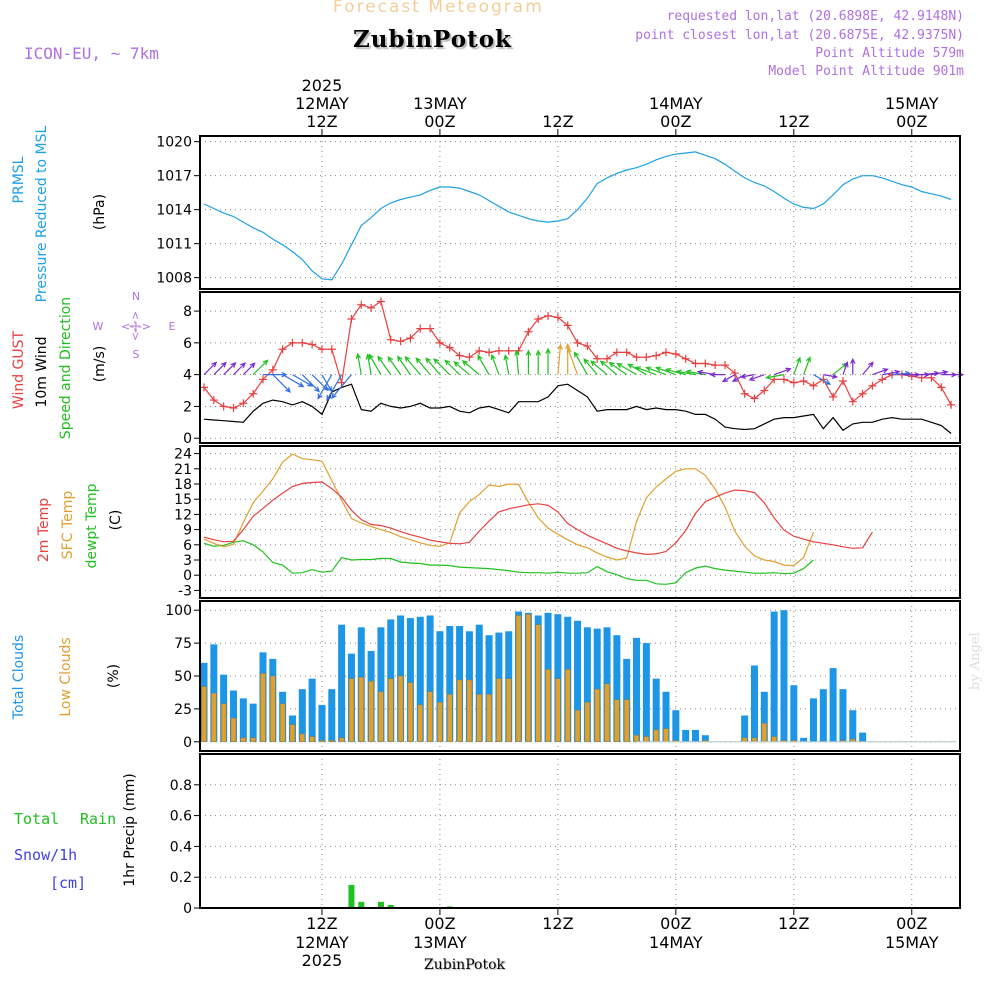 The height and width of the screenshot is (1000, 1000). Describe the element at coordinates (187, 531) in the screenshot. I see `ytick-label-2-4: 9` at that location.